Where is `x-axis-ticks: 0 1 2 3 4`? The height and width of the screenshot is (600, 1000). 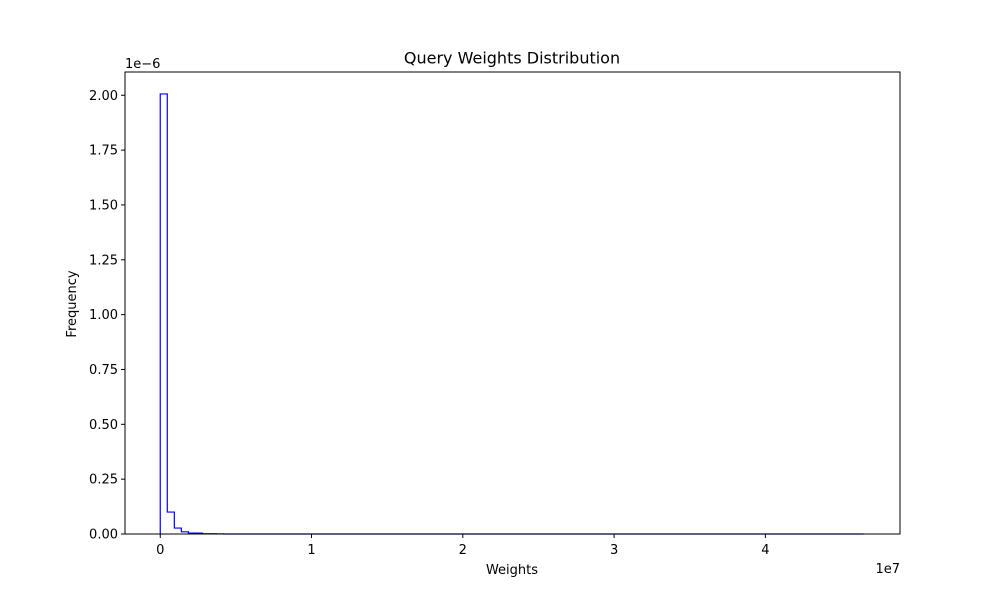 x-axis-ticks: 0 1 2 3 4 is located at coordinates (463, 546).